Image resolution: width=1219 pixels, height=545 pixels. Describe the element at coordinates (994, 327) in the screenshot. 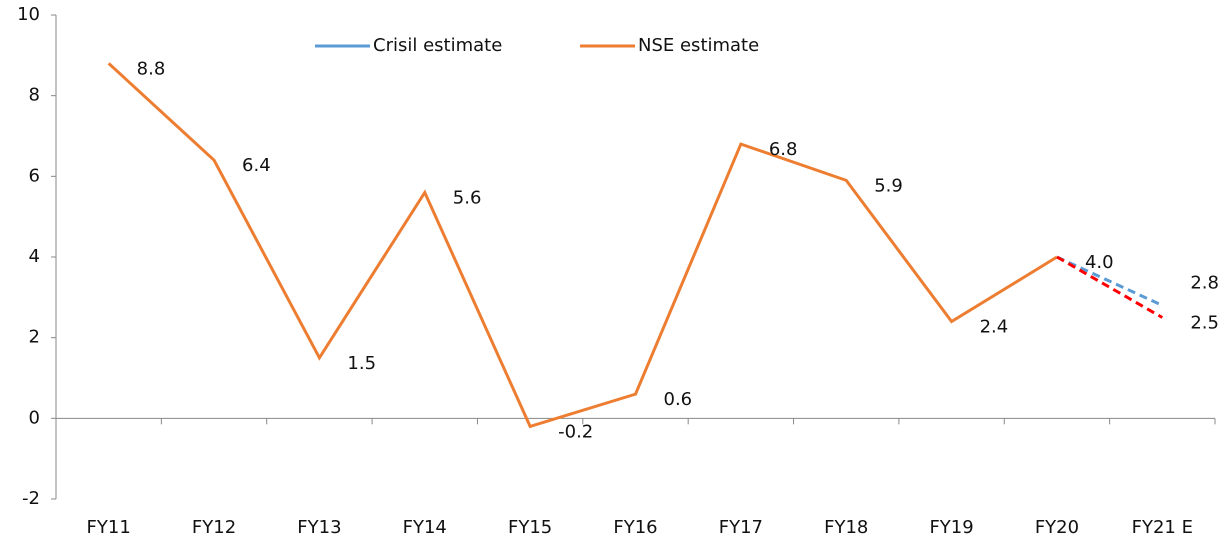

I see `data-label: 2.4` at that location.